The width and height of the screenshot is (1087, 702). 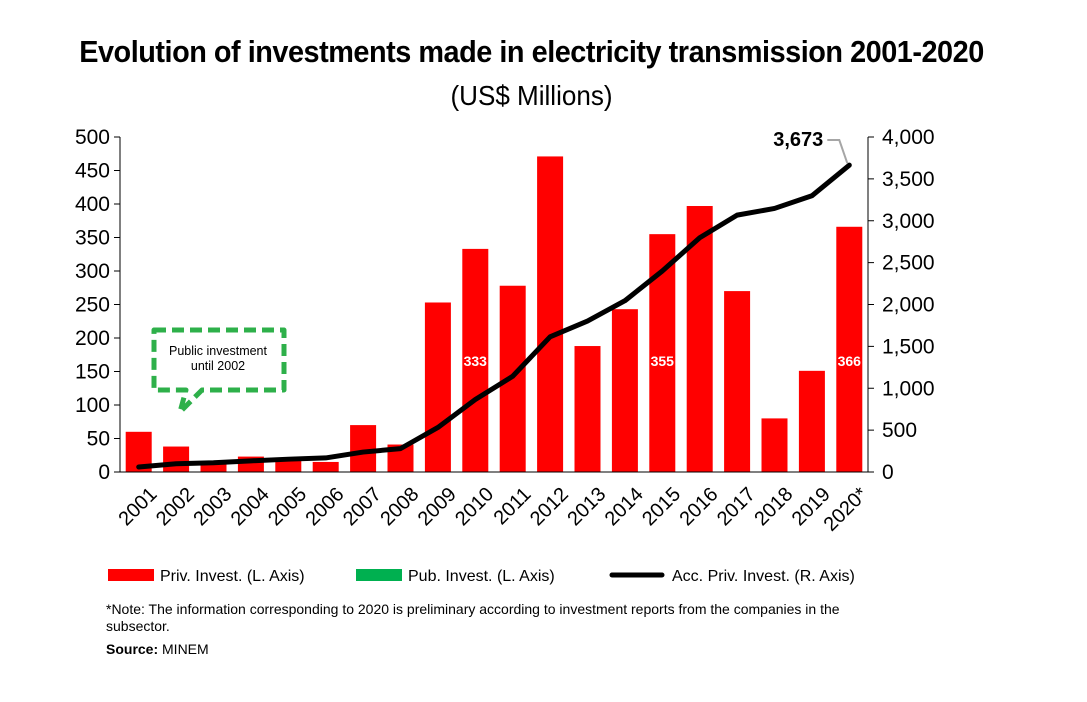 I want to click on callout-line-2: until 2002, so click(x=218, y=366).